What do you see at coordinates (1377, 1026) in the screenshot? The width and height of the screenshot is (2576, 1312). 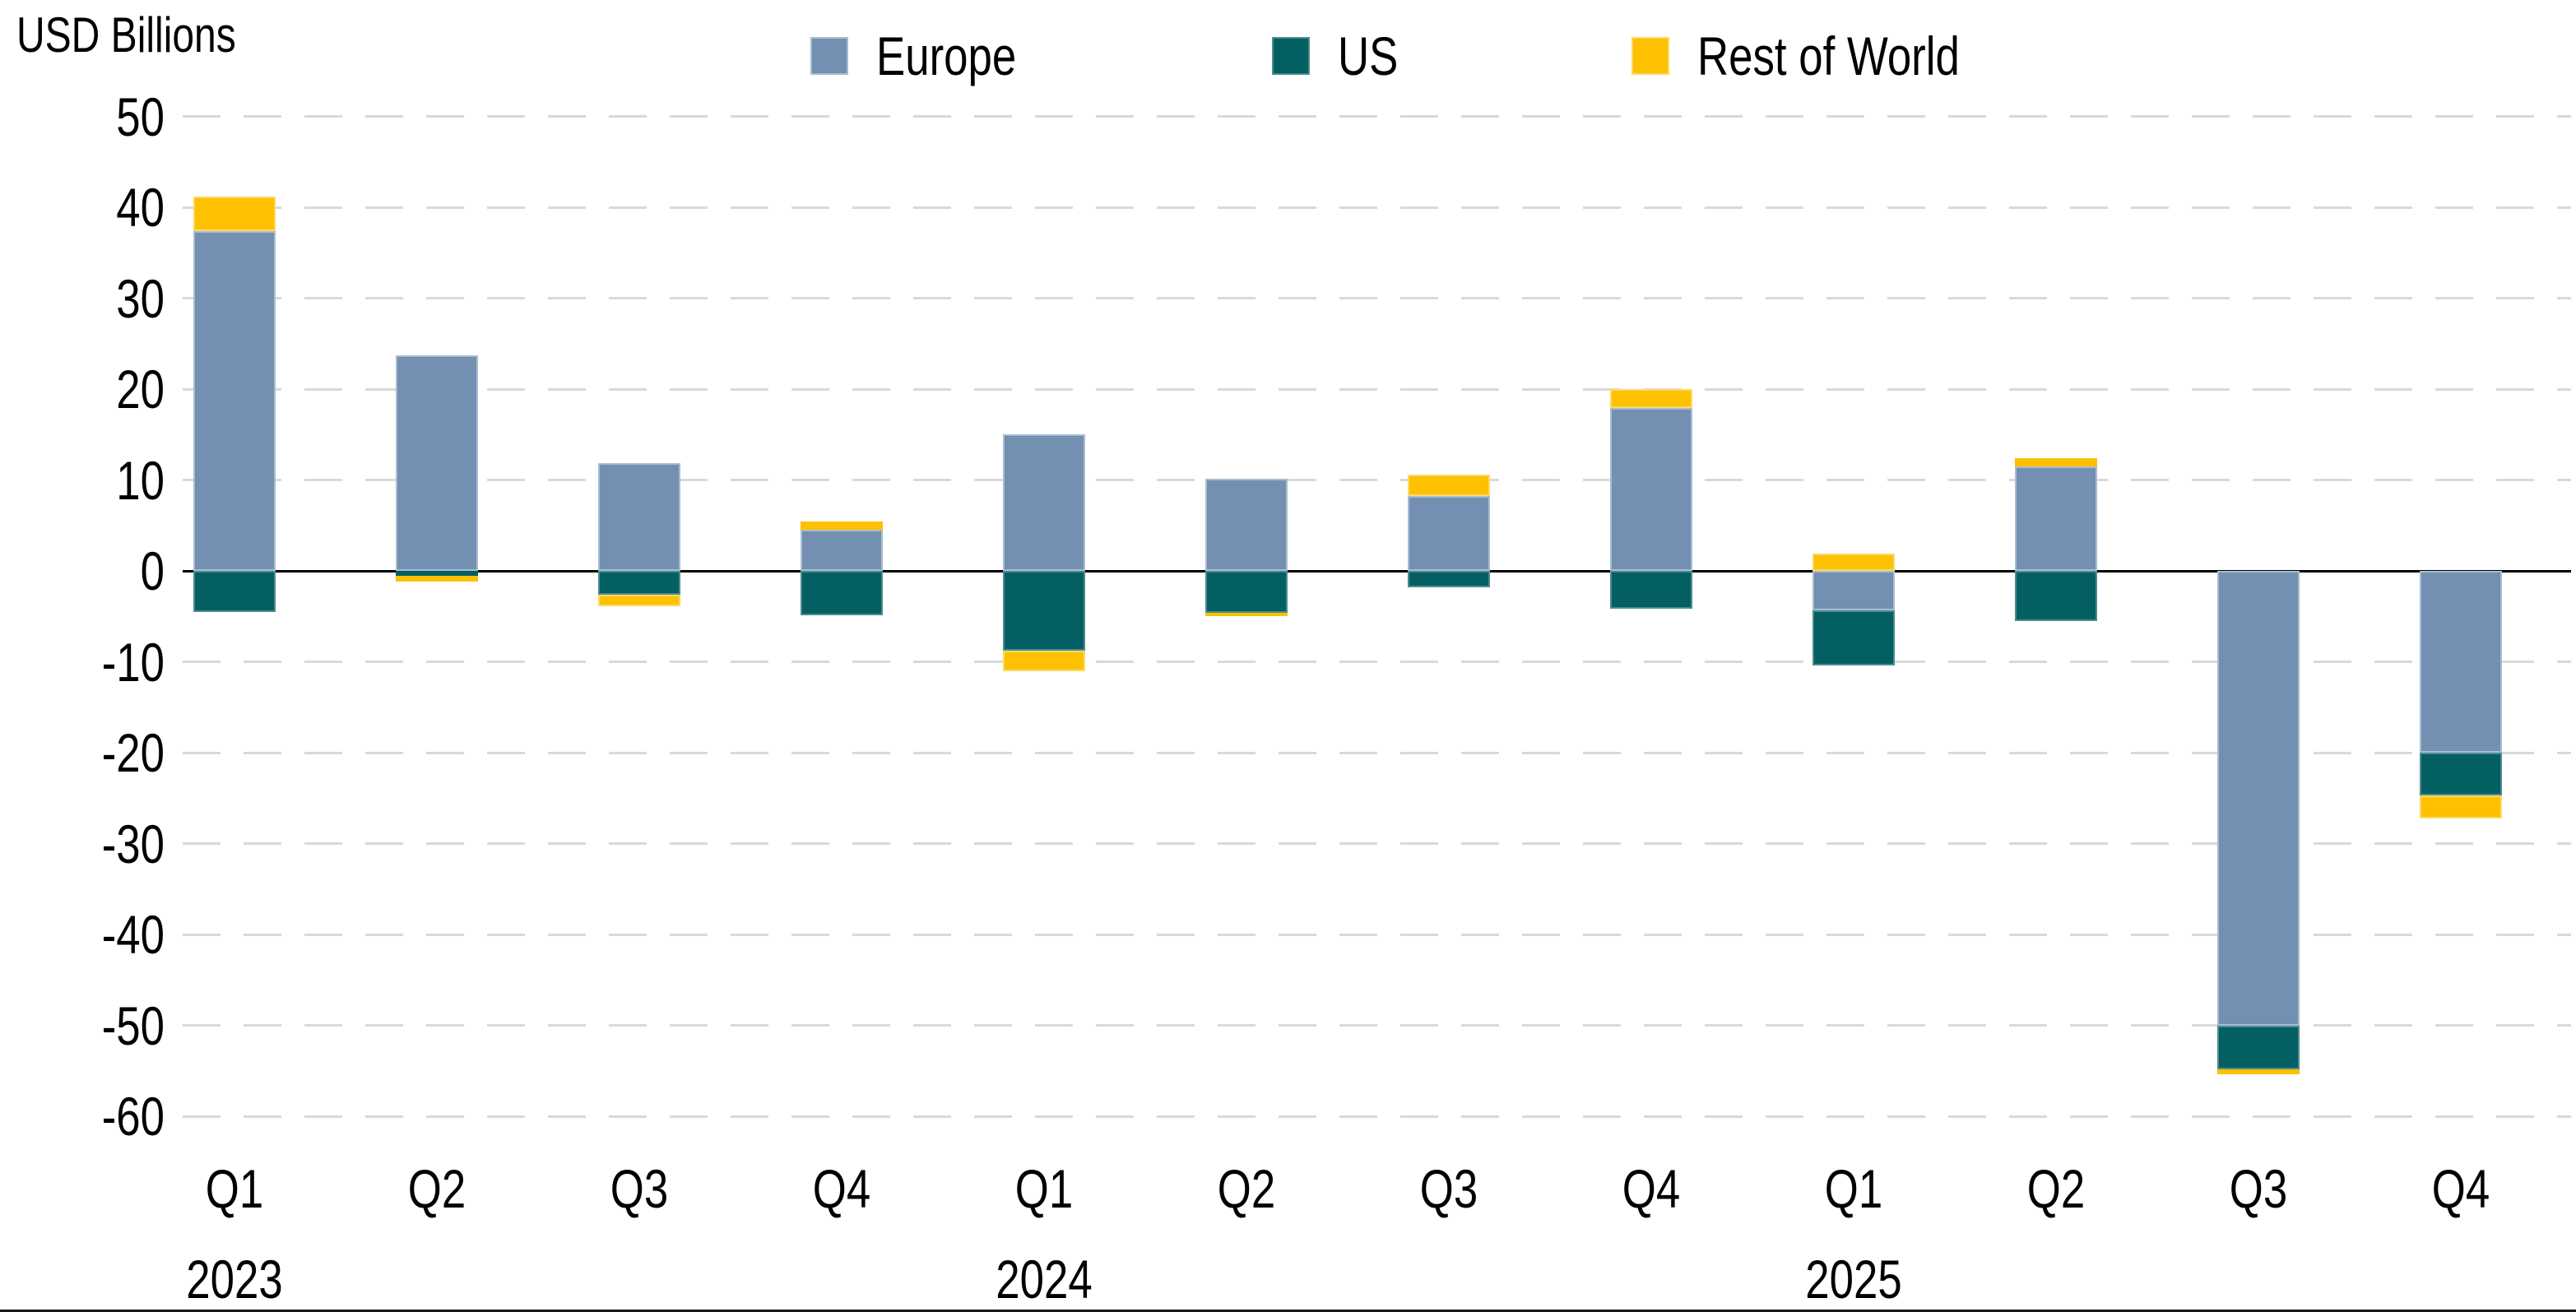 I see `gridline--50` at bounding box center [1377, 1026].